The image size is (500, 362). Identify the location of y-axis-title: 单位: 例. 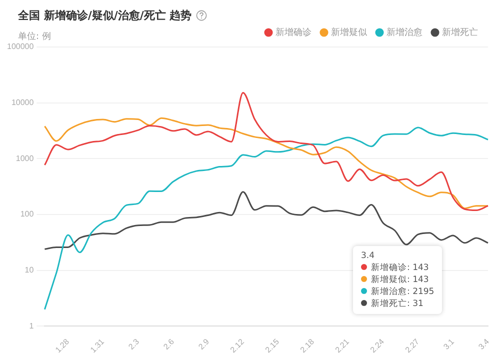
(34, 36).